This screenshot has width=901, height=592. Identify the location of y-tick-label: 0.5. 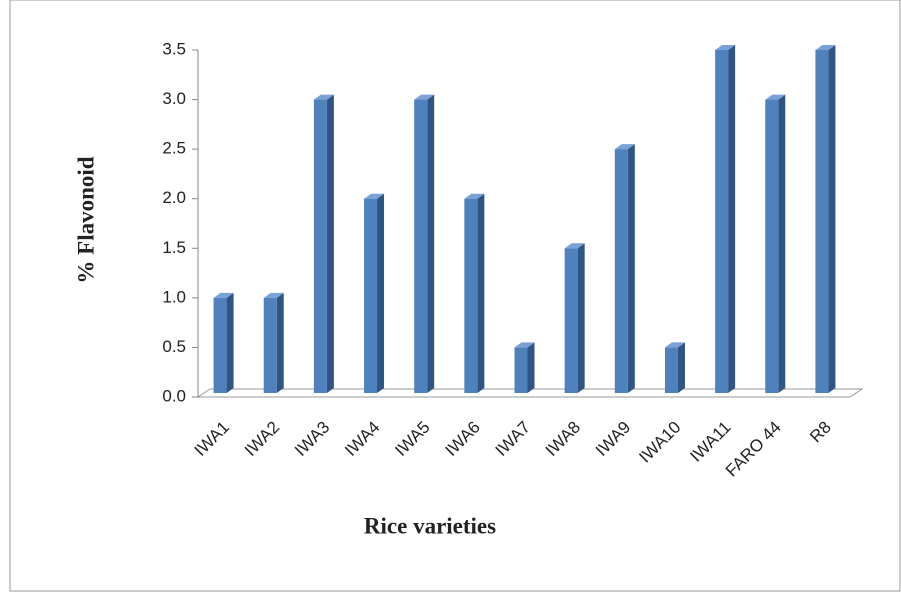
(174, 346).